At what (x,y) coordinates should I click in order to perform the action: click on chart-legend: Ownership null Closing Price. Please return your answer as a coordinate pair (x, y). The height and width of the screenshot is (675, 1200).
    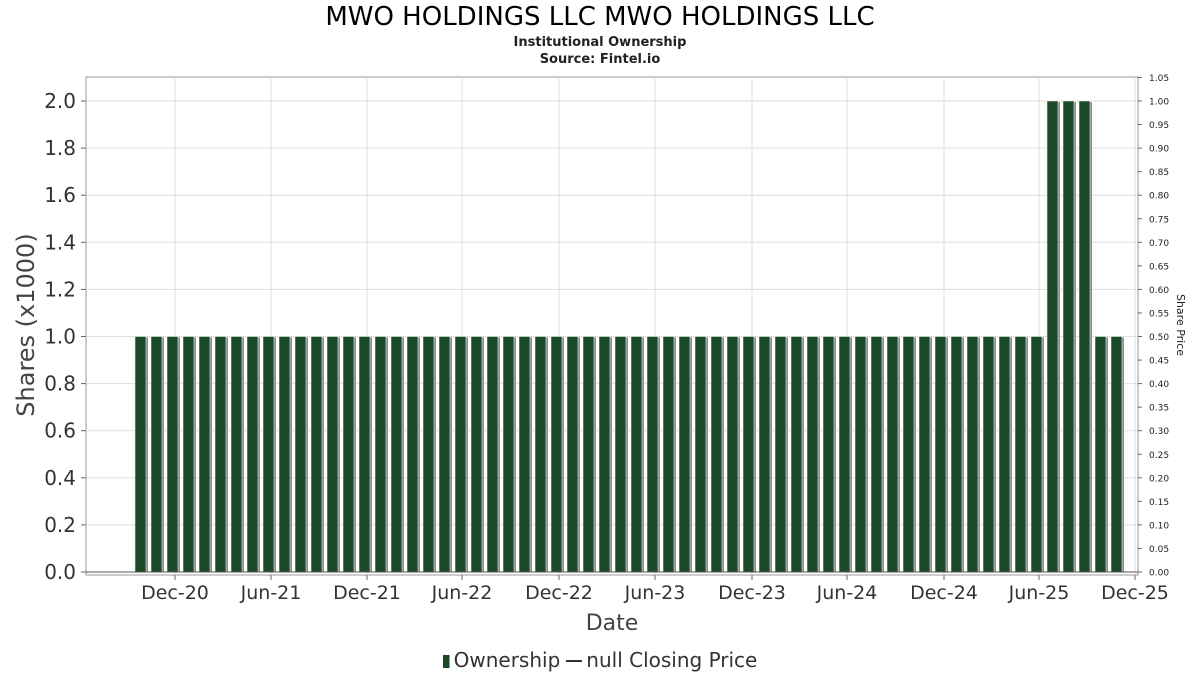
    Looking at the image, I should click on (600, 660).